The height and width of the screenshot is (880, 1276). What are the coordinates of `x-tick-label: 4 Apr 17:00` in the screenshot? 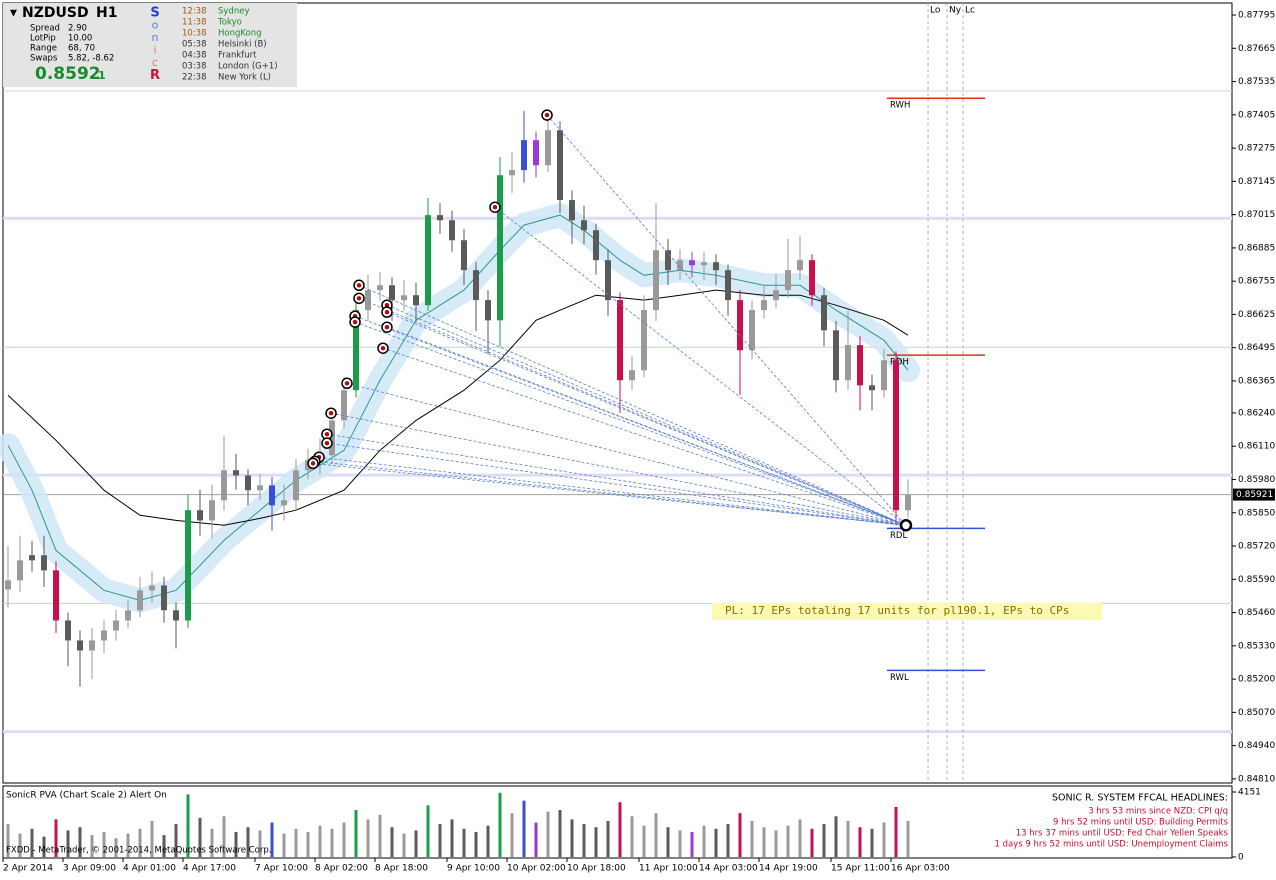 It's located at (209, 869).